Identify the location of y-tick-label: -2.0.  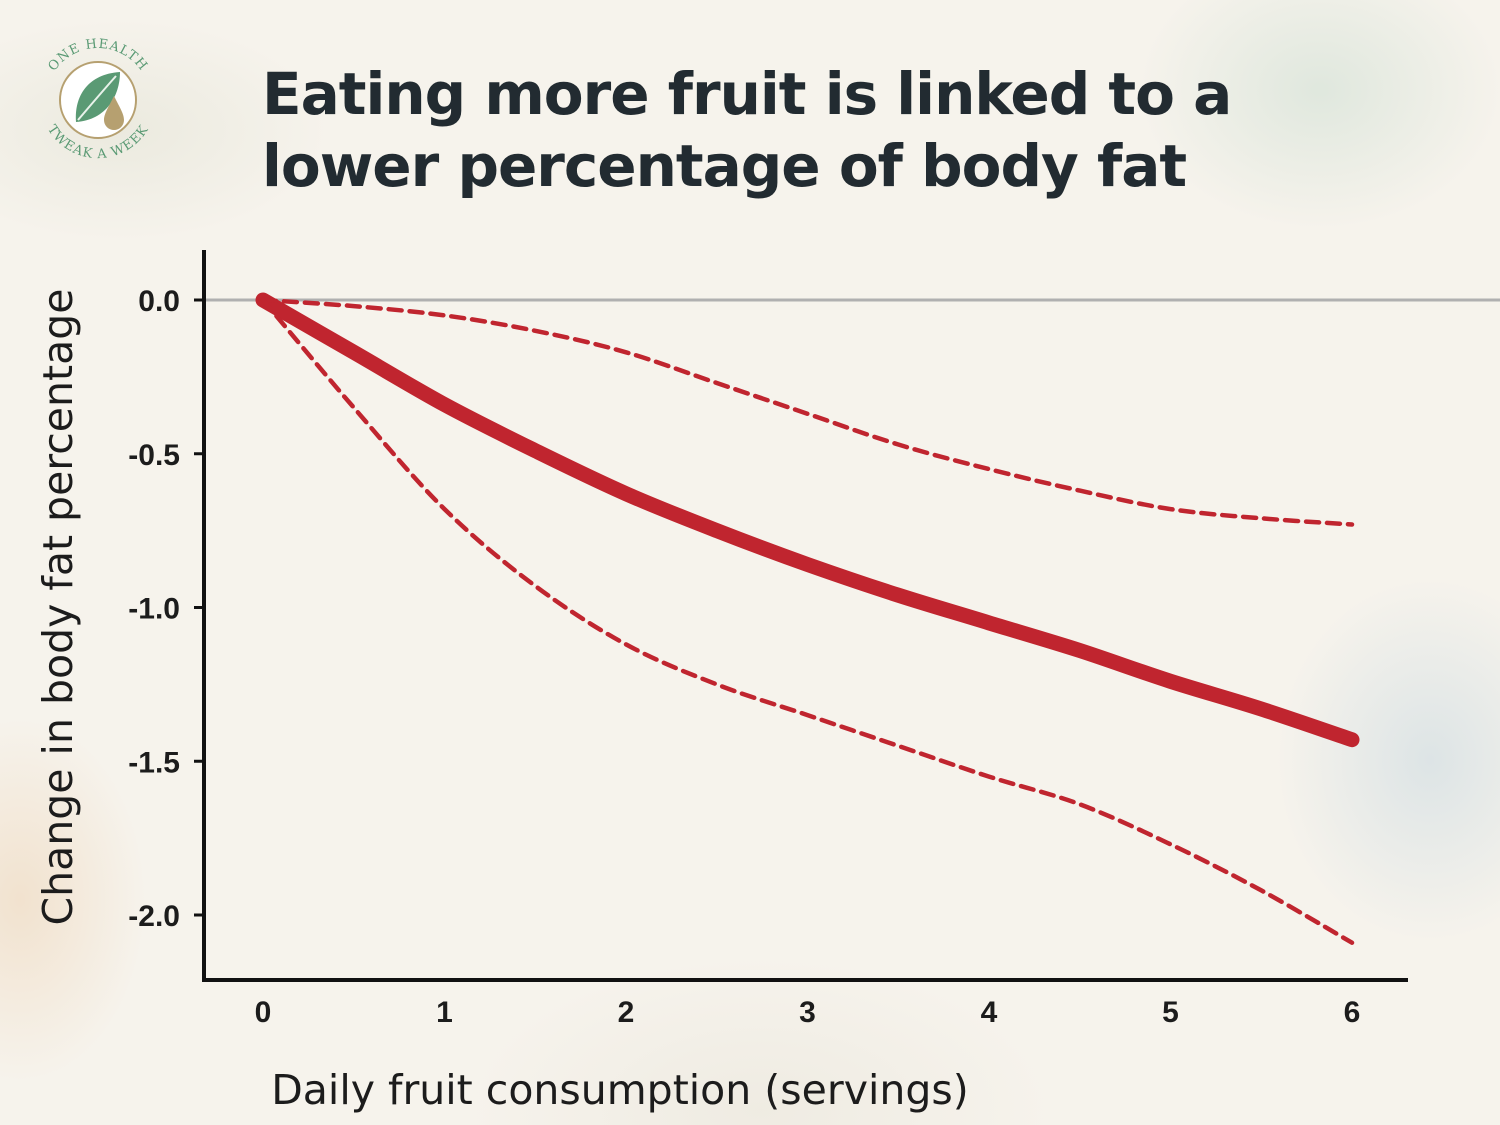
(154, 916).